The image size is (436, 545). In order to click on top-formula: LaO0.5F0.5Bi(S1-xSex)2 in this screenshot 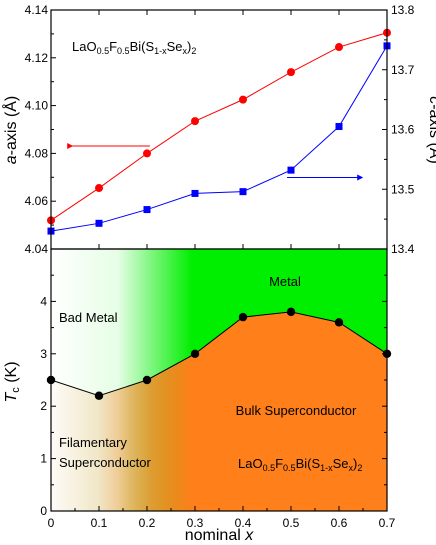, I will do `click(134, 47)`.